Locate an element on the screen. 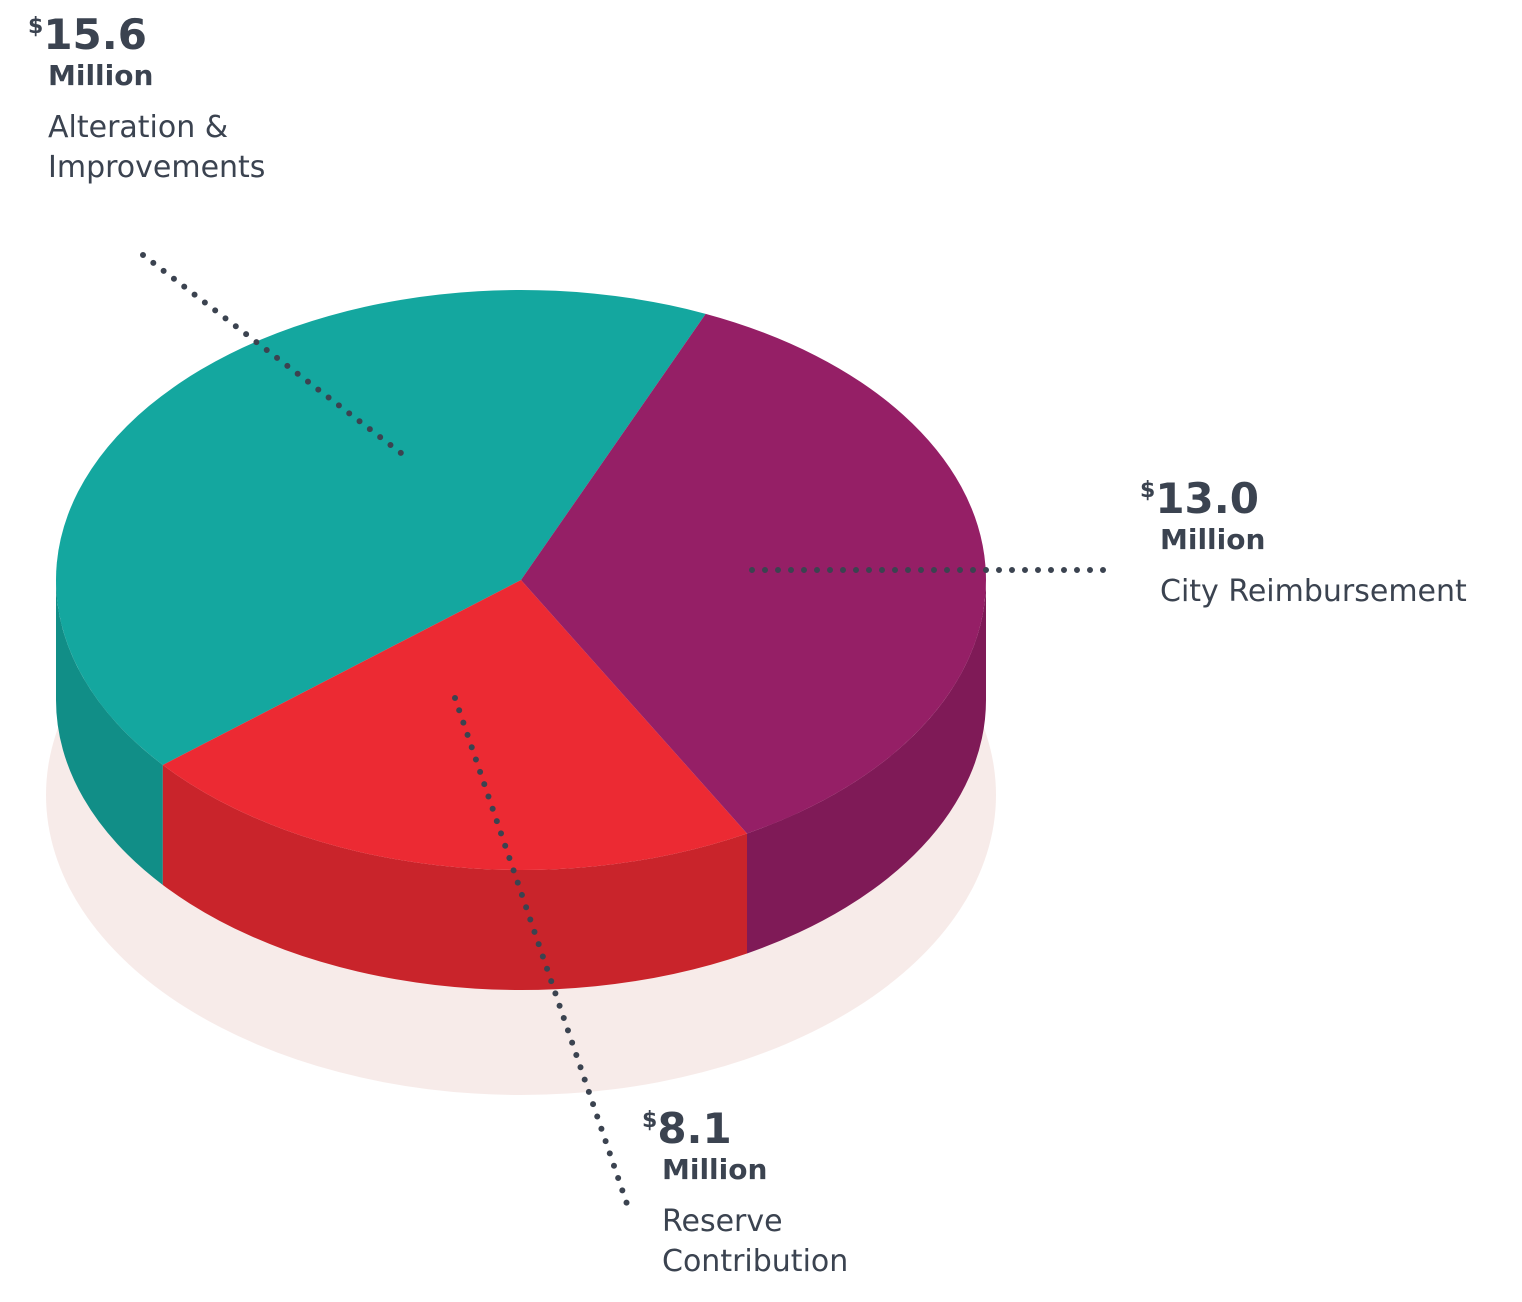 The image size is (1522, 1302). value-row: $8.1 is located at coordinates (792, 1125).